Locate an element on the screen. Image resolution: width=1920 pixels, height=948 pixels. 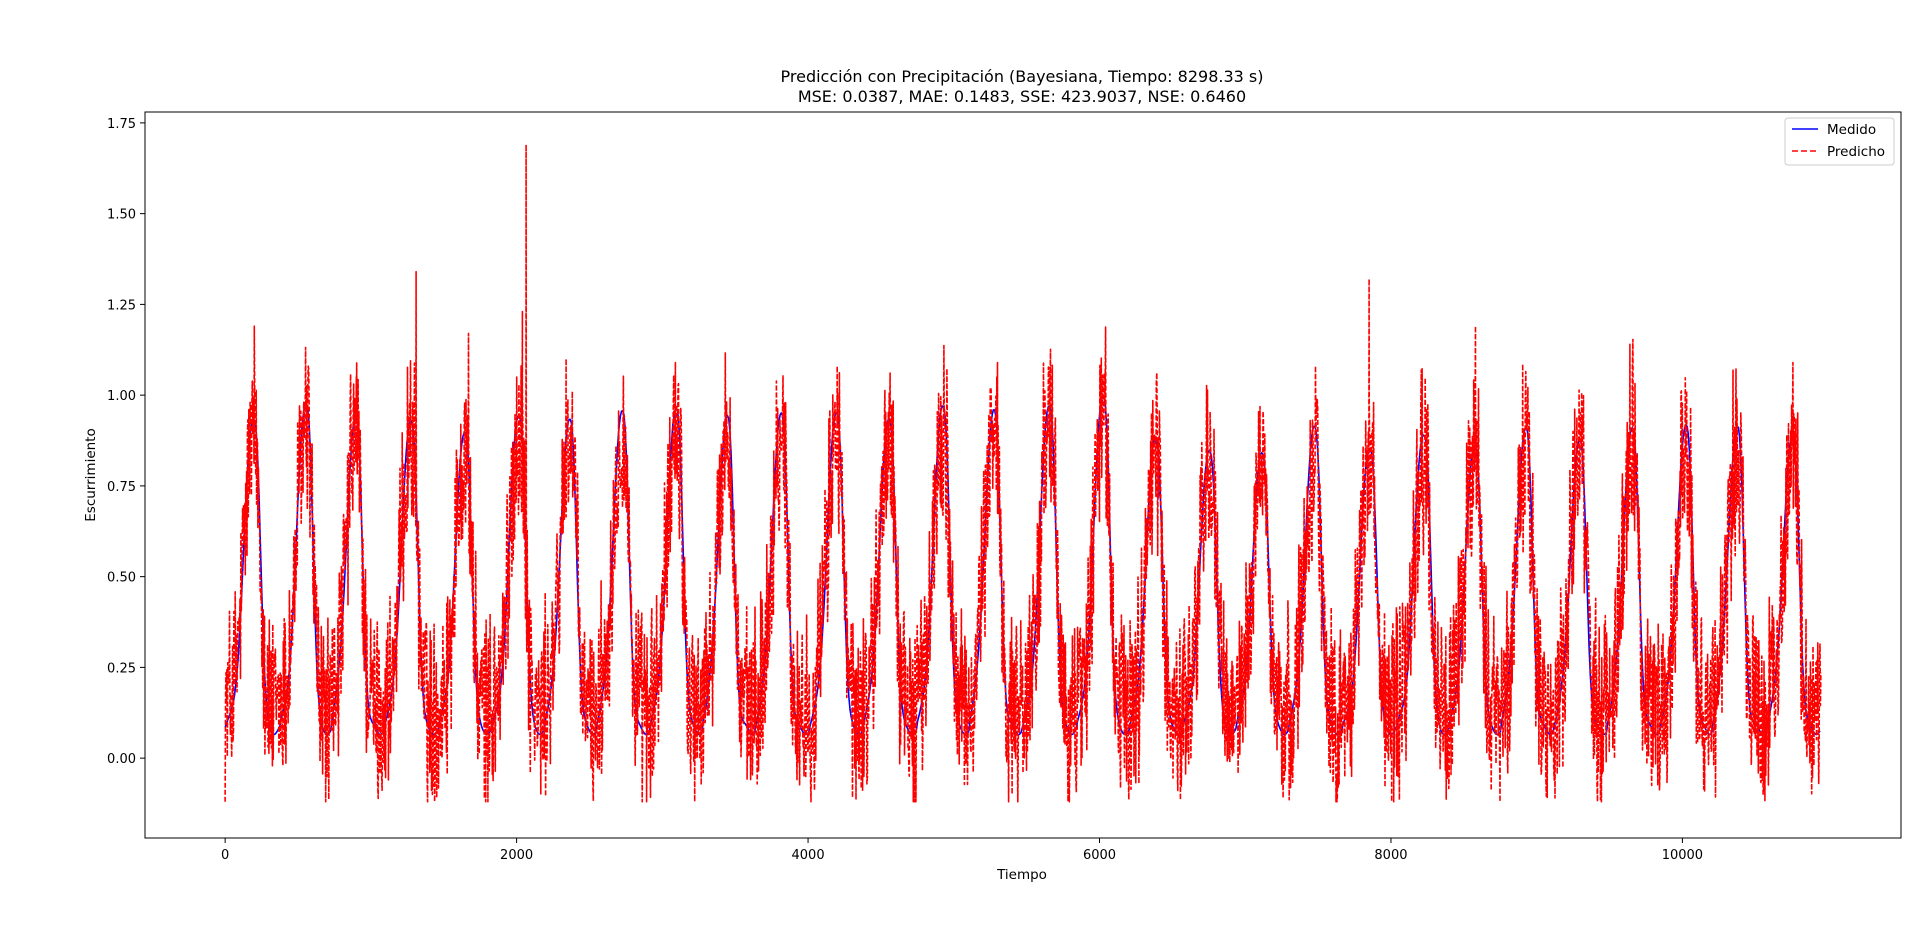
x-tick-label: 10000 is located at coordinates (1682, 855).